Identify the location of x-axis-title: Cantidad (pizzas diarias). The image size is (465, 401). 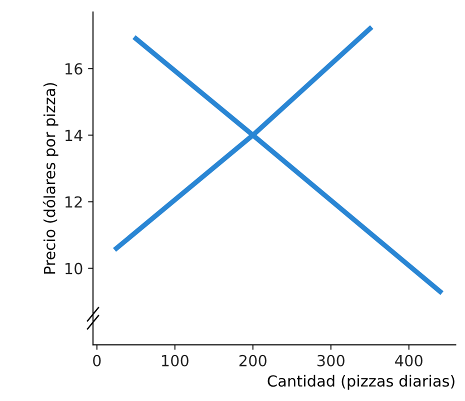
(361, 382).